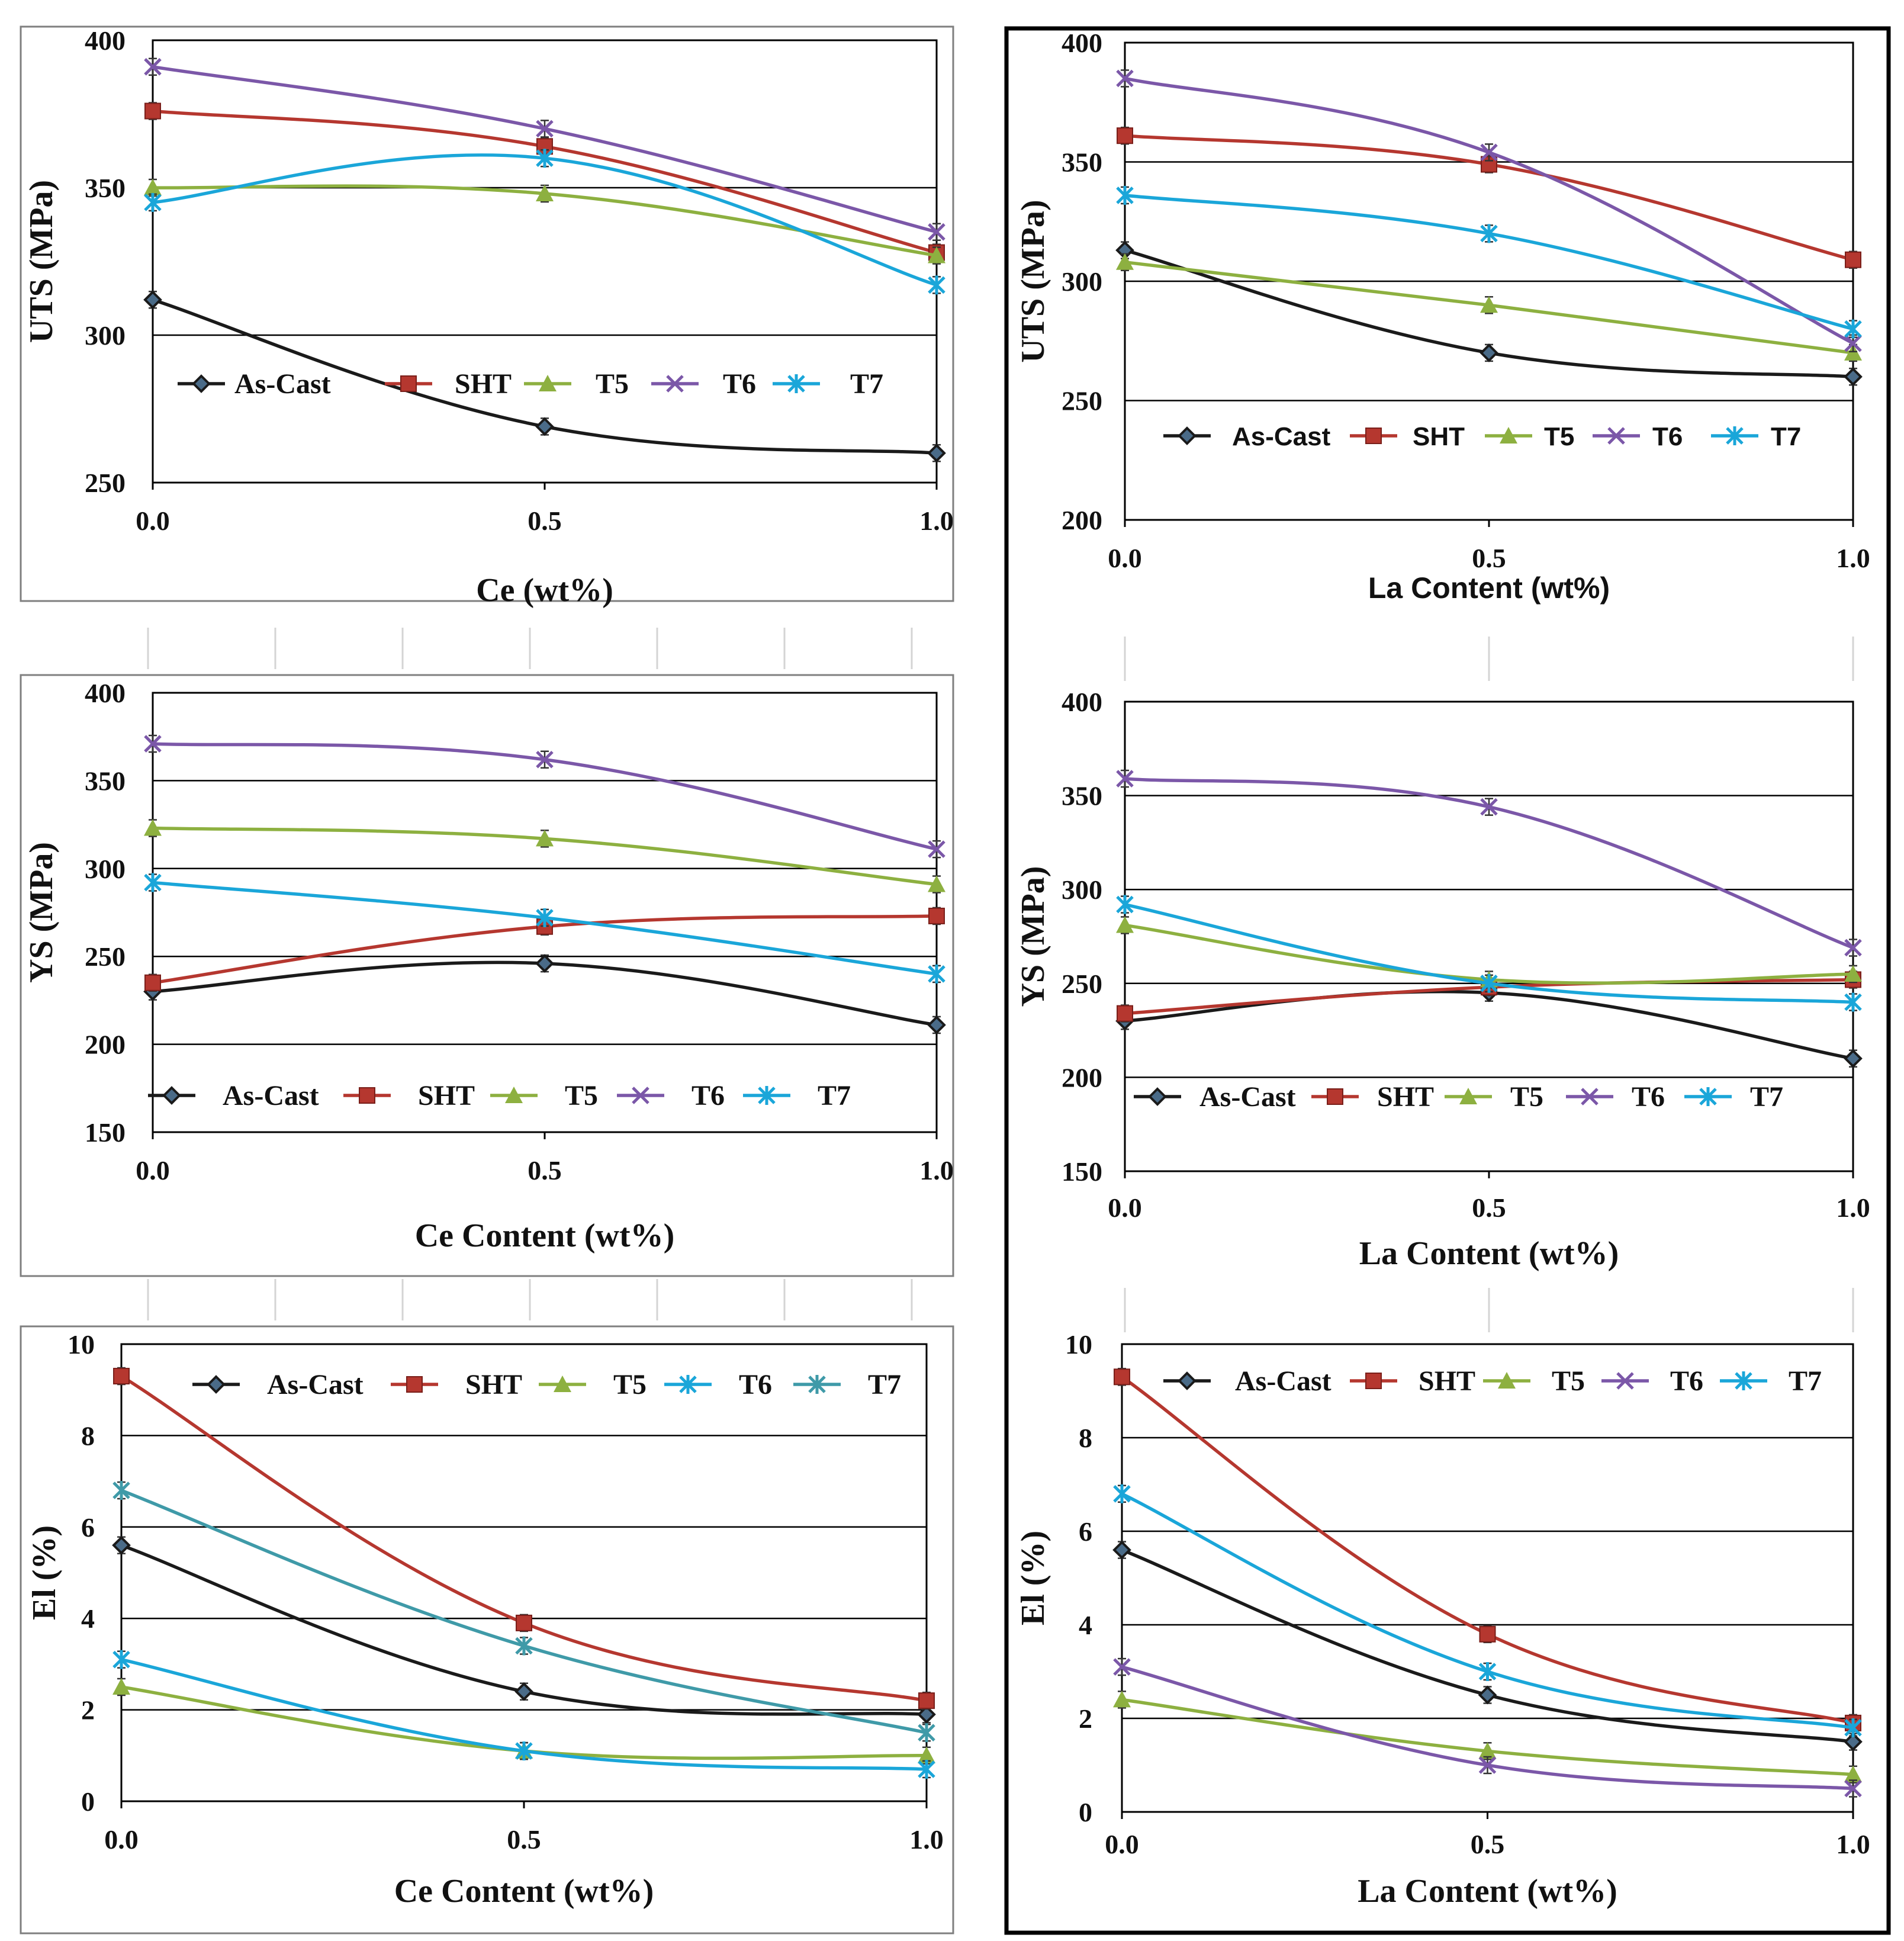 Image resolution: width=1904 pixels, height=1941 pixels. What do you see at coordinates (1125, 558) in the screenshot?
I see `x-tick-label: 0.0` at bounding box center [1125, 558].